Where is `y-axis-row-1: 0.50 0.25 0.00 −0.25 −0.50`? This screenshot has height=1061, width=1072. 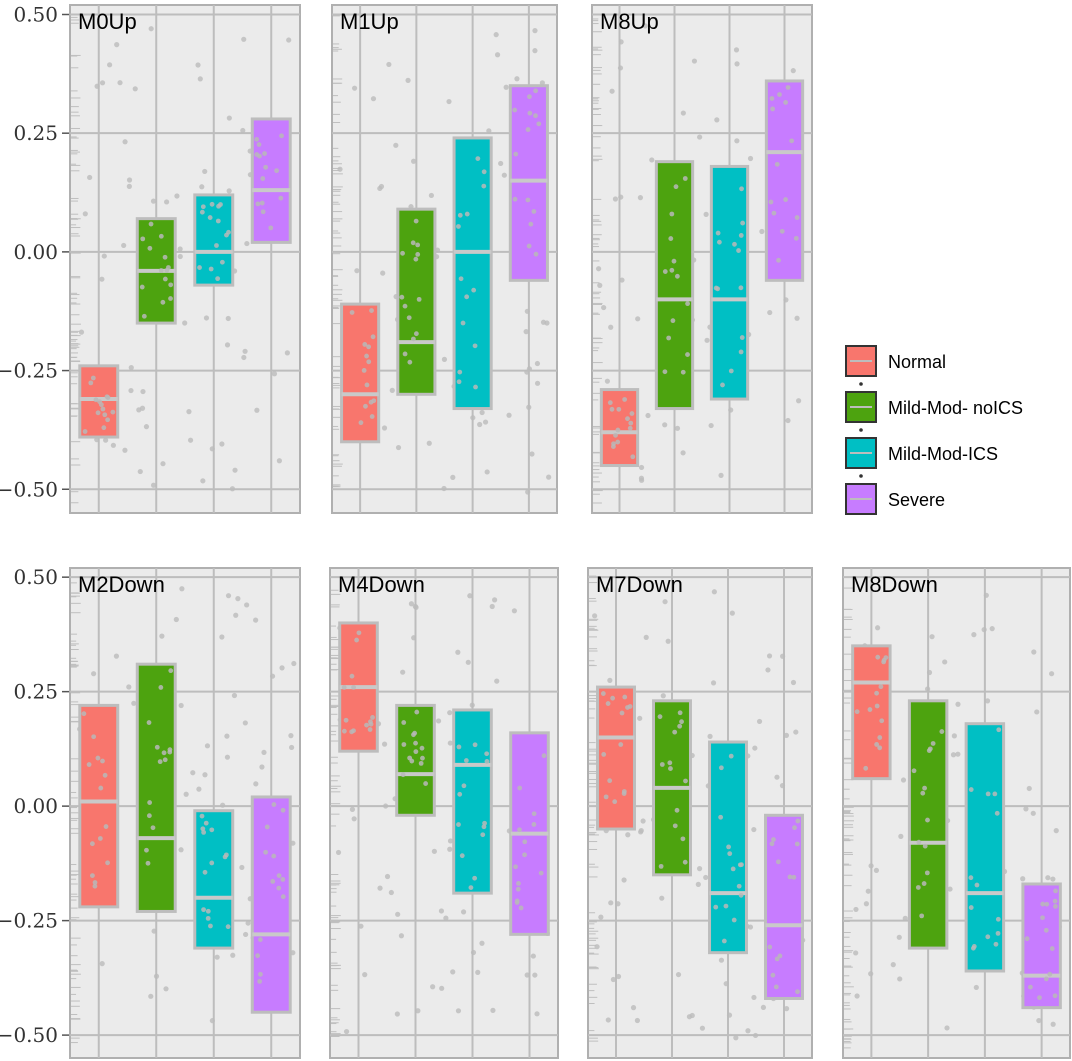 y-axis-row-1: 0.50 0.25 0.00 −0.25 −0.50 is located at coordinates (35, 251).